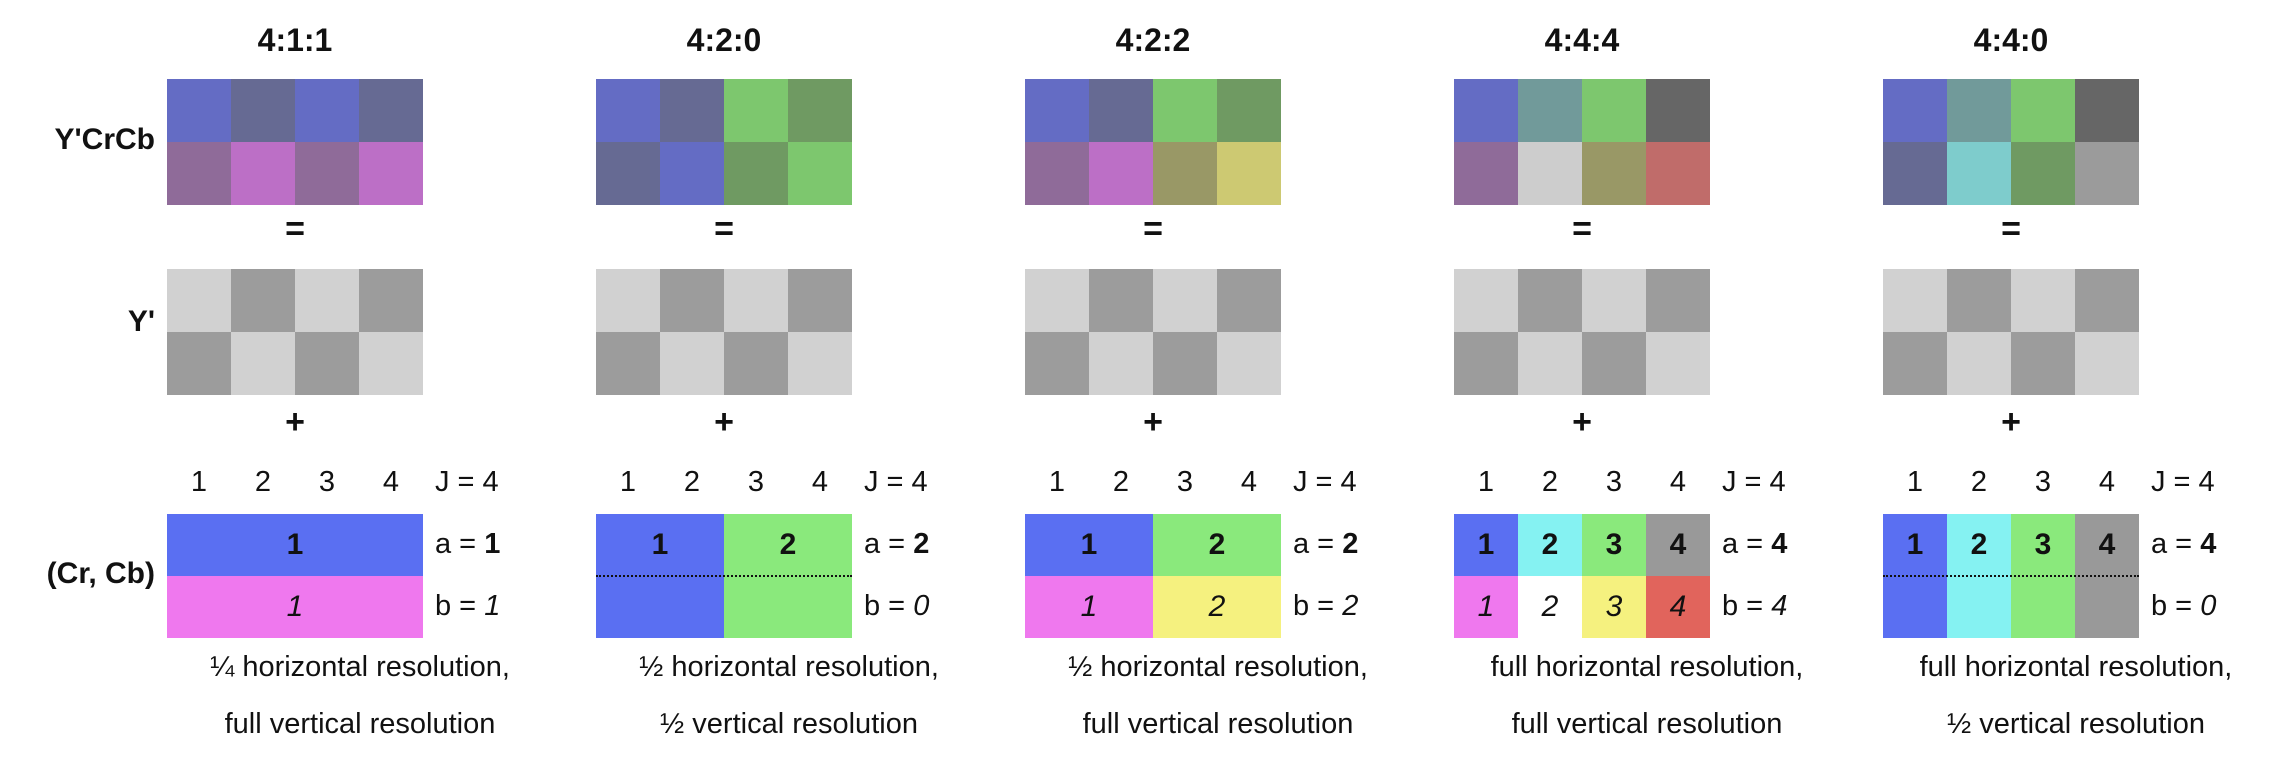  I want to click on b-equation-label: b = 1, so click(468, 606).